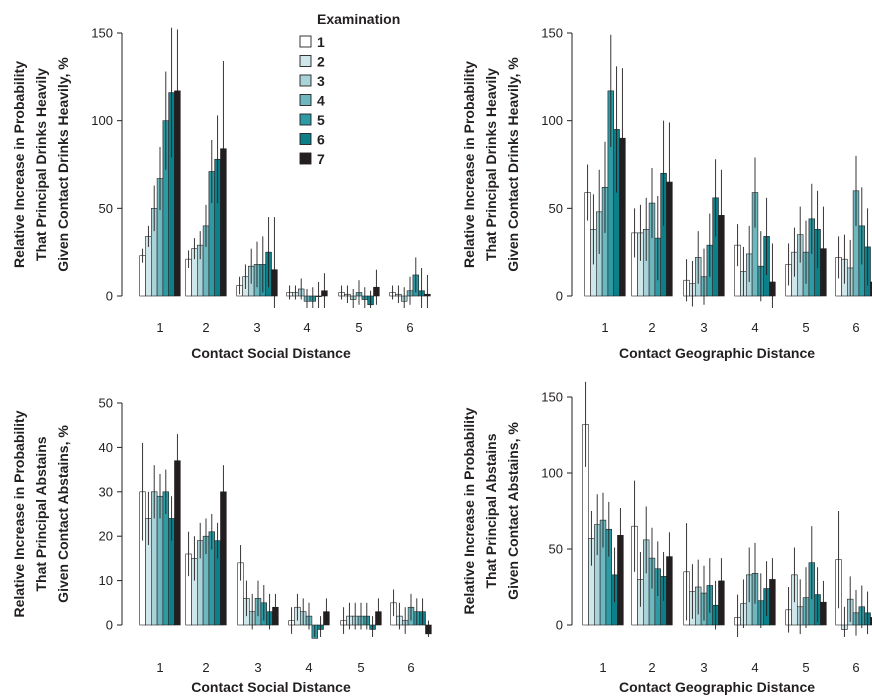 The image size is (872, 698). Describe the element at coordinates (321, 101) in the screenshot. I see `legend-label-4: 4` at that location.